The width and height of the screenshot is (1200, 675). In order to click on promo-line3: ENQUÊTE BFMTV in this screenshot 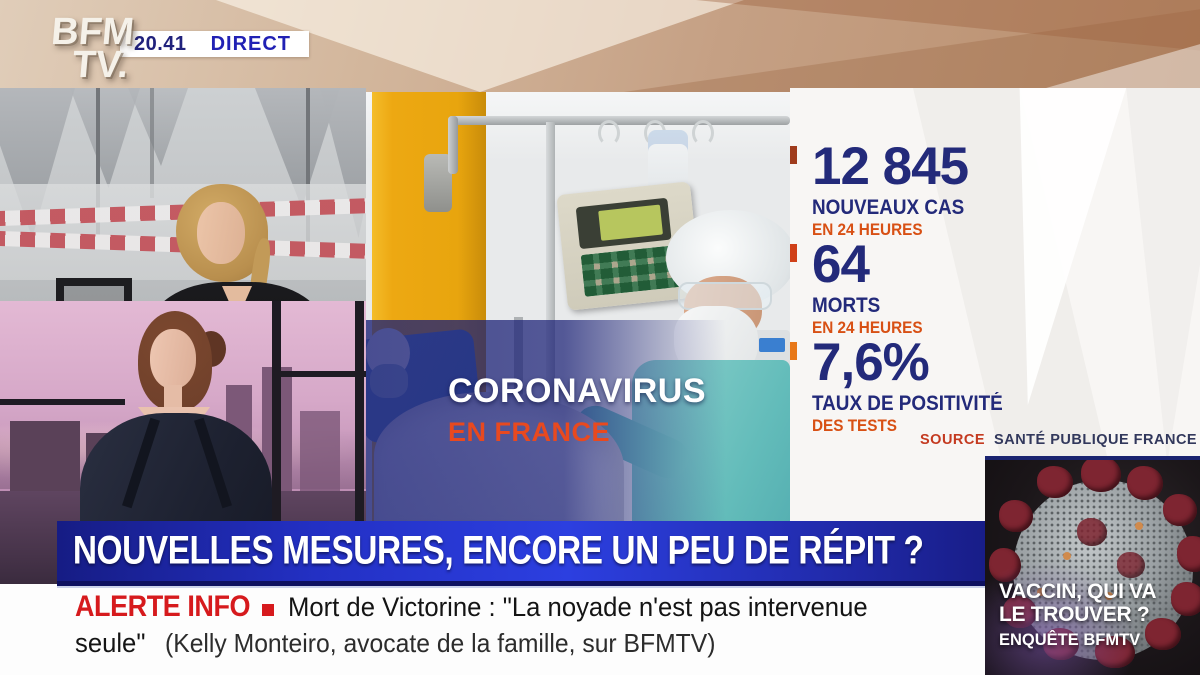, I will do `click(1070, 640)`.